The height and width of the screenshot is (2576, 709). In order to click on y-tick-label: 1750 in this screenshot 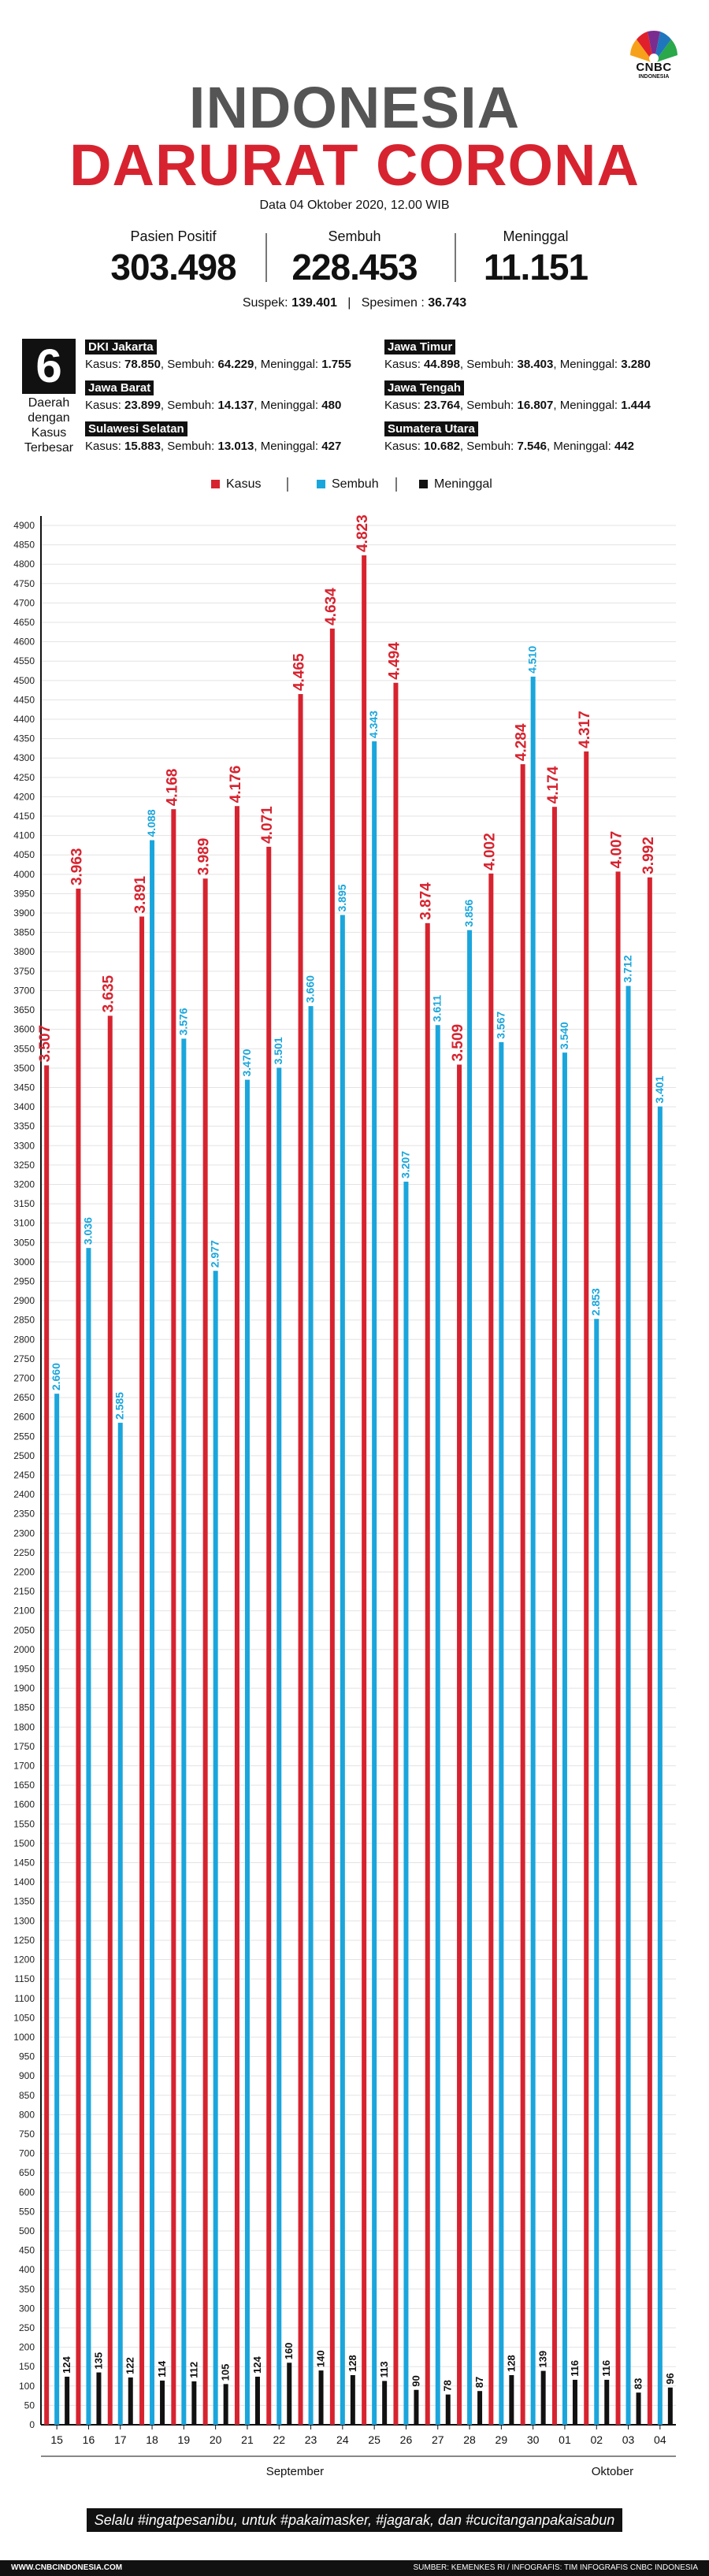, I will do `click(24, 1746)`.